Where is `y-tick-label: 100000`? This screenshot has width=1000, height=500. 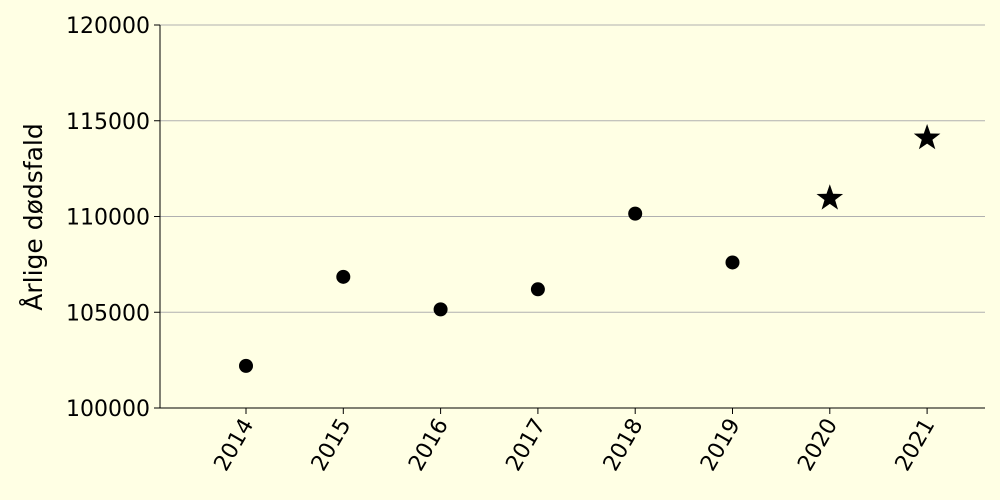
y-tick-label: 100000 is located at coordinates (108, 409).